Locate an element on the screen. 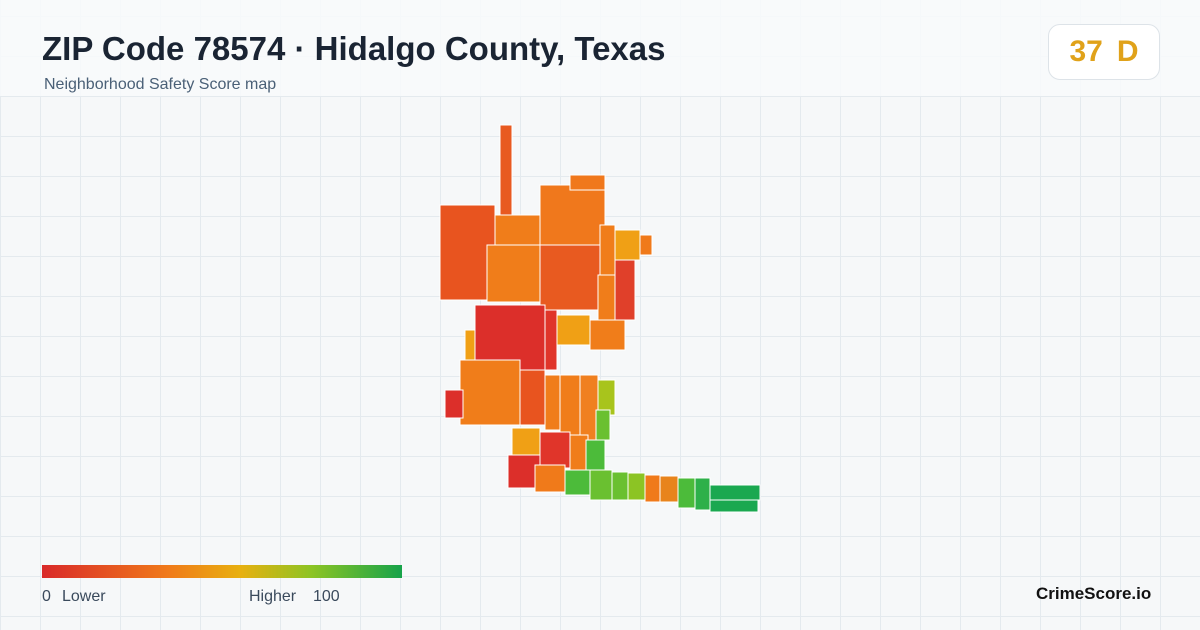 This screenshot has width=1200, height=630. legend-max-label: Higher is located at coordinates (273, 596).